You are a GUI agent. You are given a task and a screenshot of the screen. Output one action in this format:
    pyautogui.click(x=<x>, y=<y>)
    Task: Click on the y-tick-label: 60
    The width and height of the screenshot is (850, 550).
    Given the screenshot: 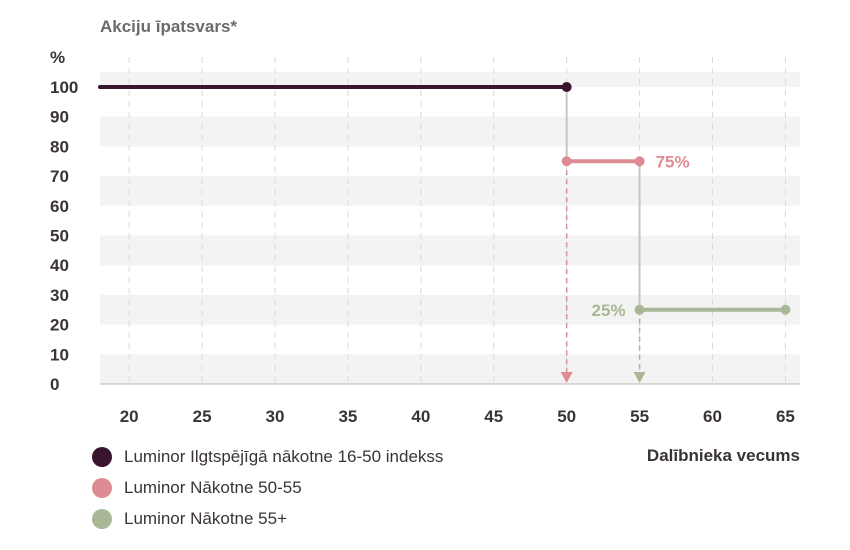 What is the action you would take?
    pyautogui.click(x=59, y=206)
    